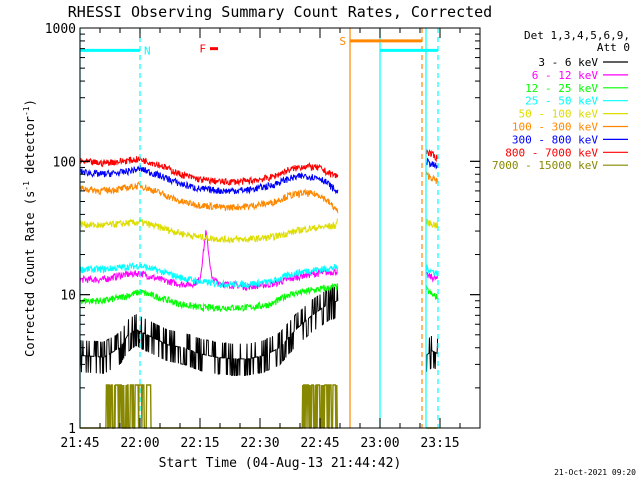 This screenshot has width=640, height=480. Describe the element at coordinates (30, 102) in the screenshot. I see `y-axis-label-end: )` at that location.